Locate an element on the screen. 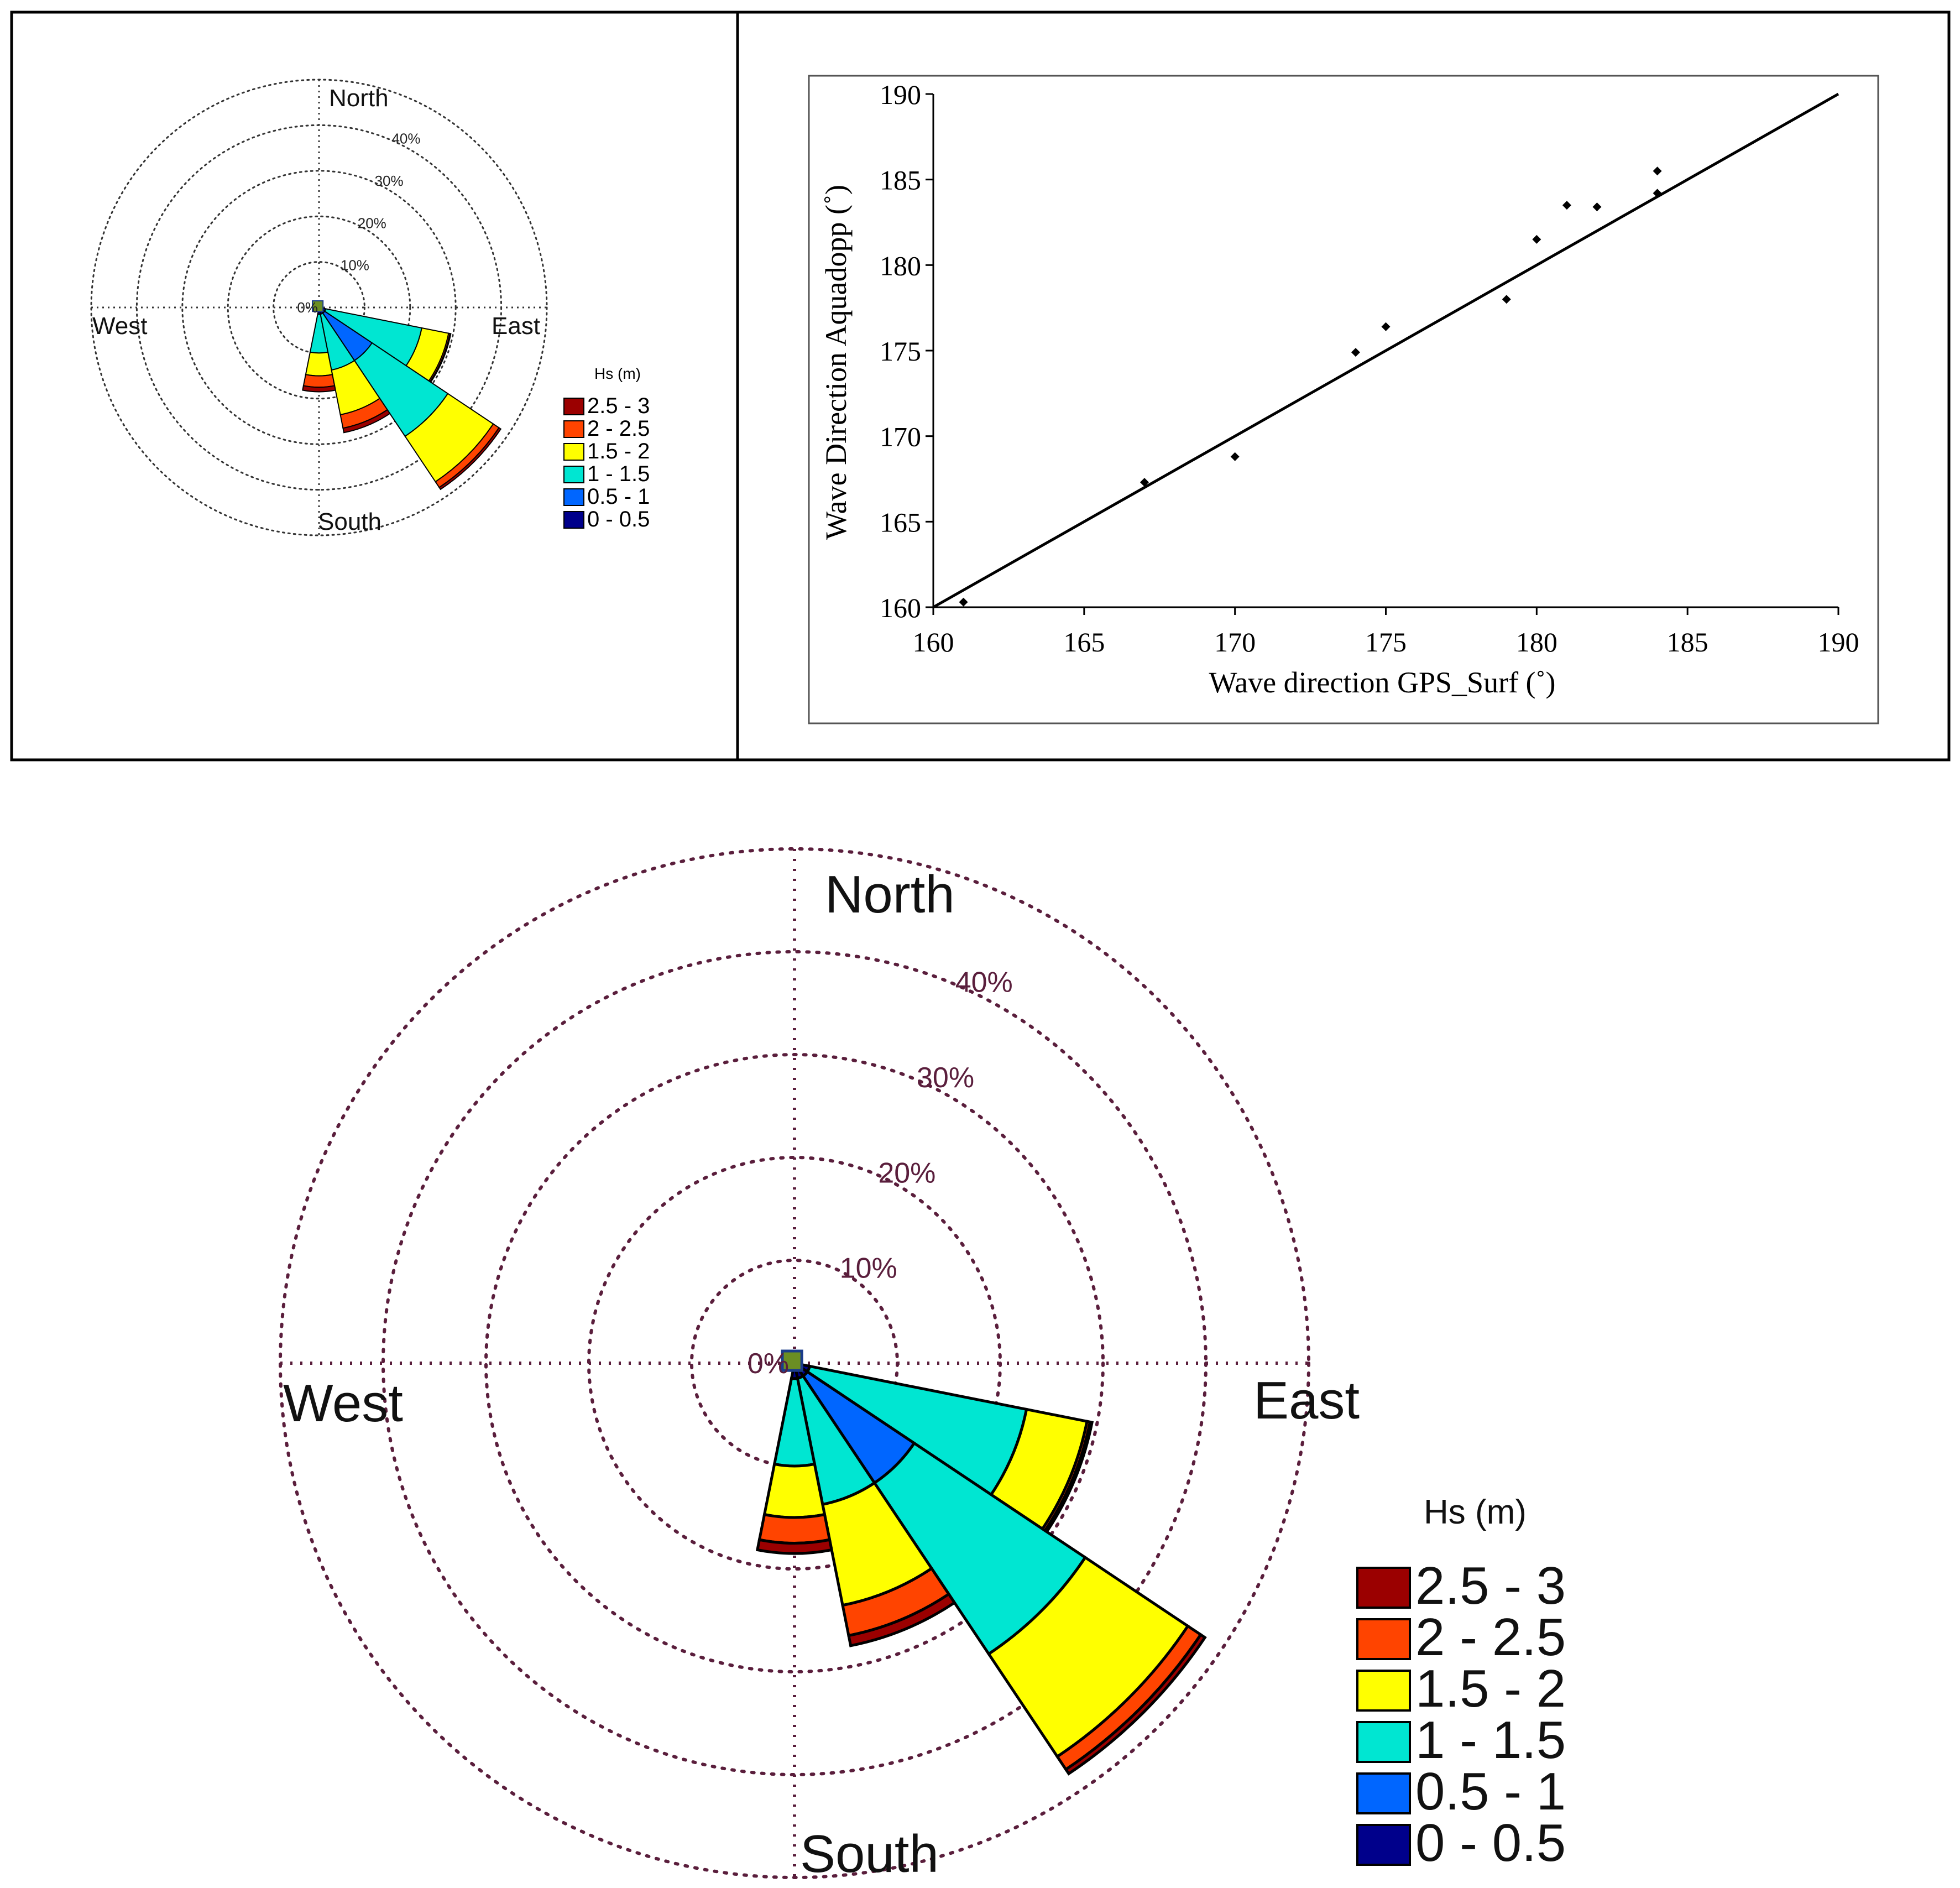 The width and height of the screenshot is (1960, 1888). y-tick-label: 185 is located at coordinates (901, 180).